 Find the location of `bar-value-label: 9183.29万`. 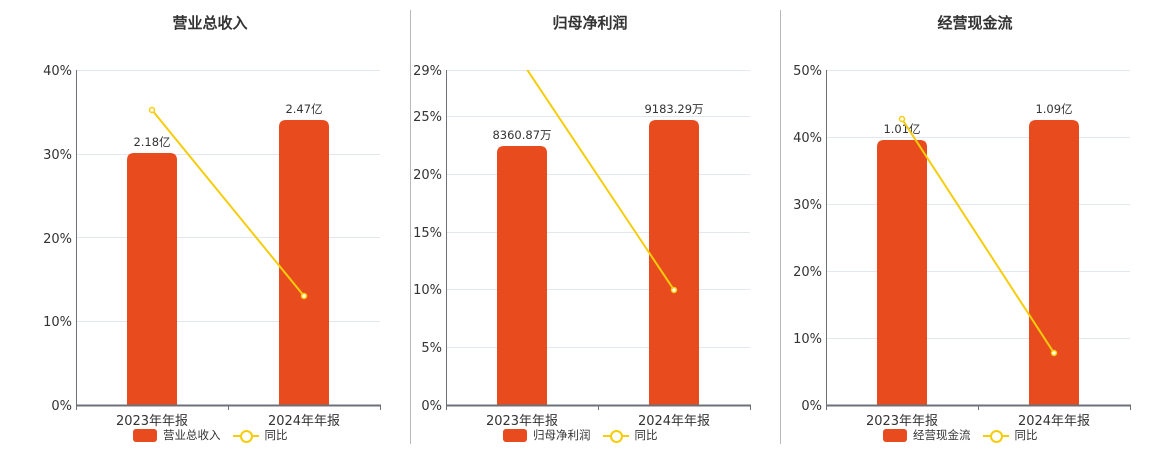

bar-value-label: 9183.29万 is located at coordinates (673, 109).